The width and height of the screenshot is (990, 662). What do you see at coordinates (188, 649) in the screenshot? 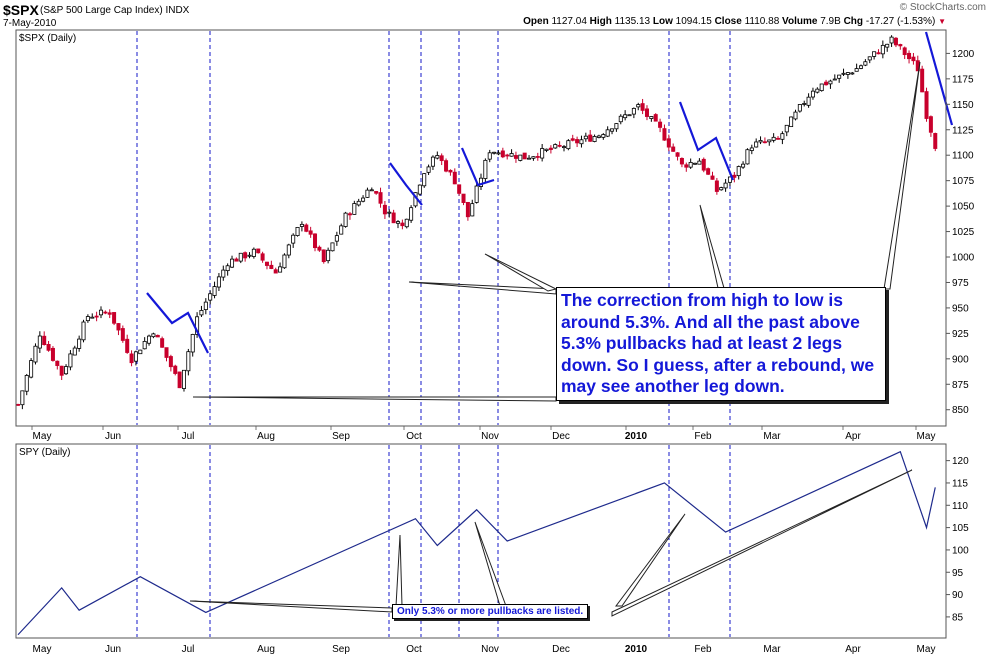
I see `spy-x-tick-label: Jul` at bounding box center [188, 649].